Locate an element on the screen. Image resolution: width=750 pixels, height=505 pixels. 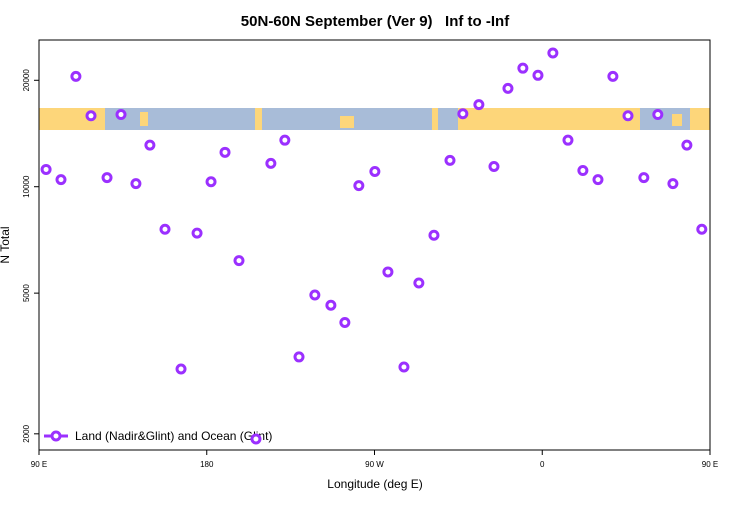
map-band is located at coordinates (374, 119).